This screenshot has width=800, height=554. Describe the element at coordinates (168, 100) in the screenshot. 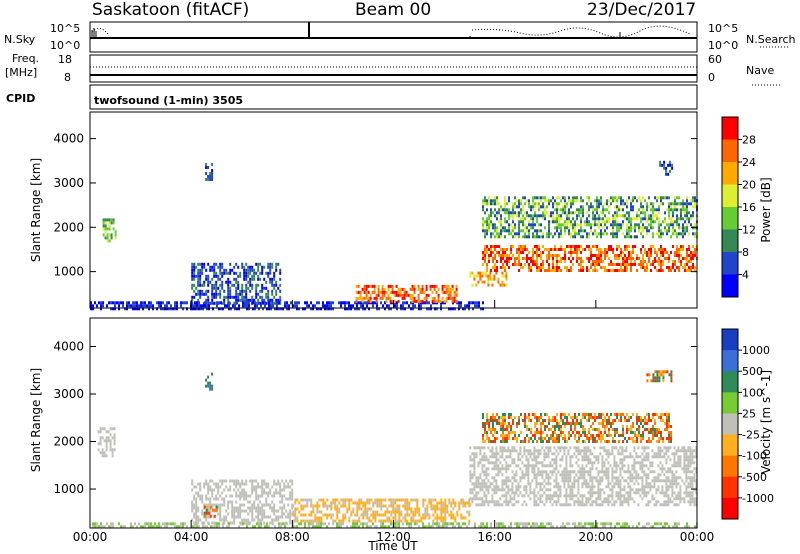

I see `cpid-value: twofsound (1-min) 3505` at that location.